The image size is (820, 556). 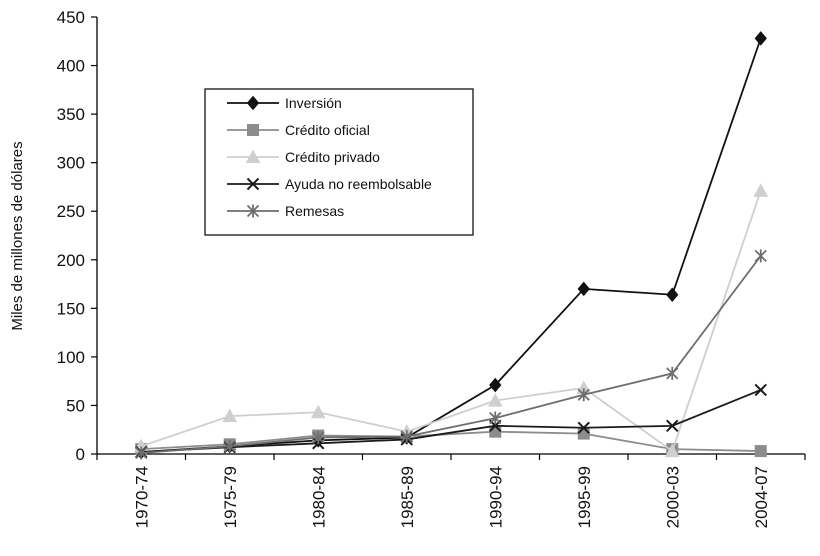 I want to click on legend-label: Inversión, so click(x=313, y=103).